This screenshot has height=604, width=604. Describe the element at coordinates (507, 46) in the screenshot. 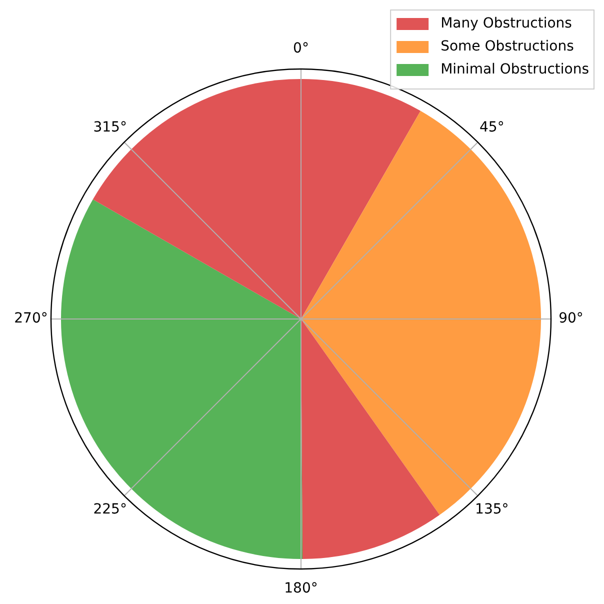

I see `legend-label: Some Obstructions` at that location.